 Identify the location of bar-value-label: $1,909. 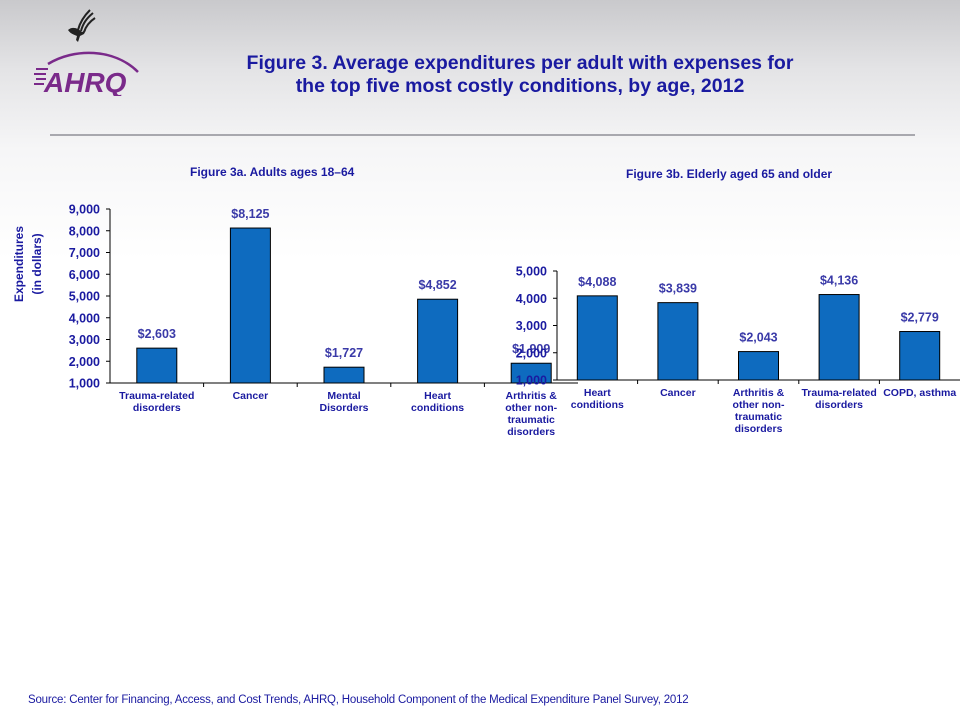
(531, 349).